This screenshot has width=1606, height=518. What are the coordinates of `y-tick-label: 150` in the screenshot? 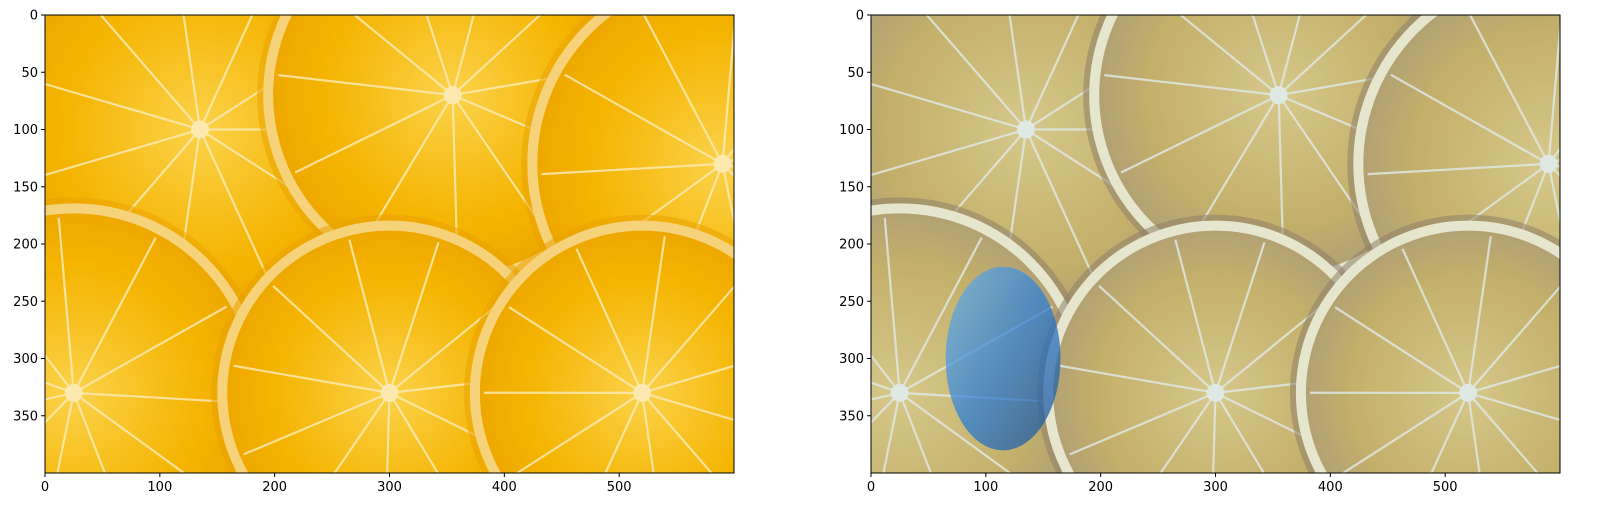 It's located at (25, 187).